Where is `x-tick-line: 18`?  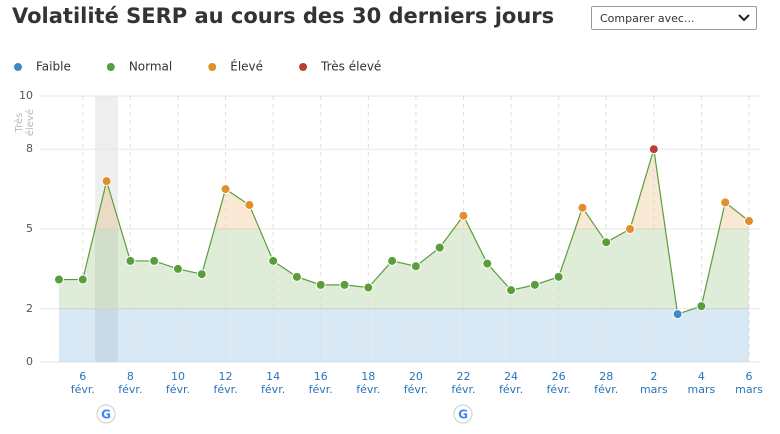 x-tick-line: 18 is located at coordinates (368, 376).